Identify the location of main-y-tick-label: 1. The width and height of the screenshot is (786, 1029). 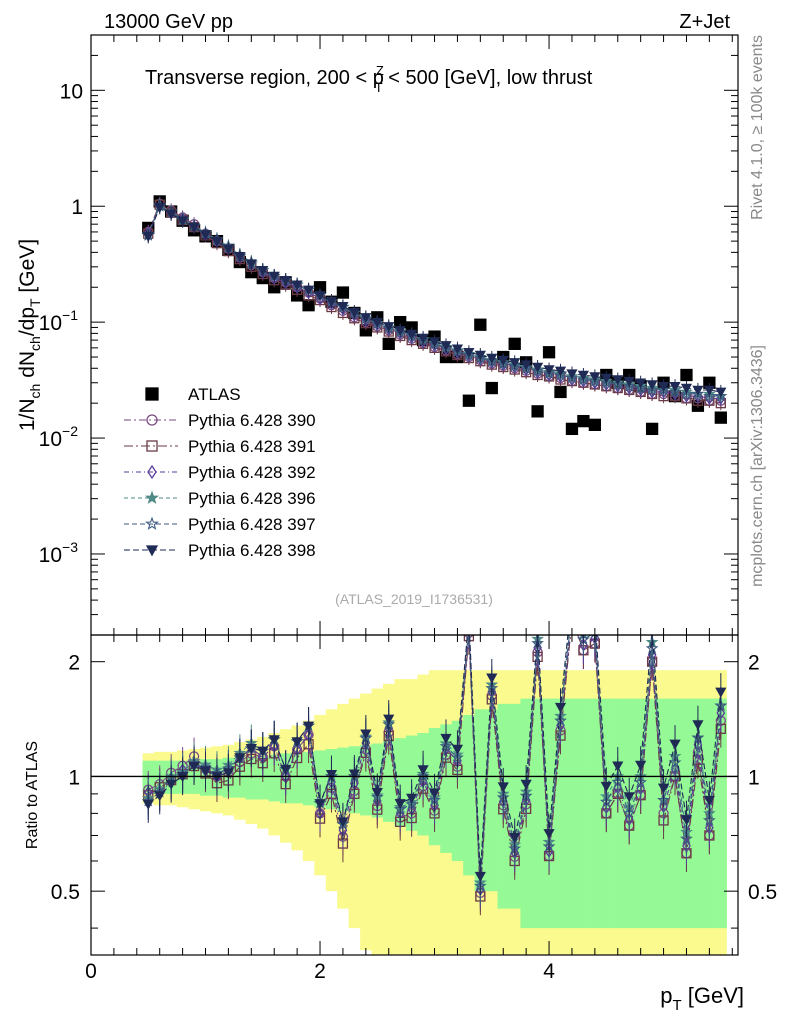
(77, 207).